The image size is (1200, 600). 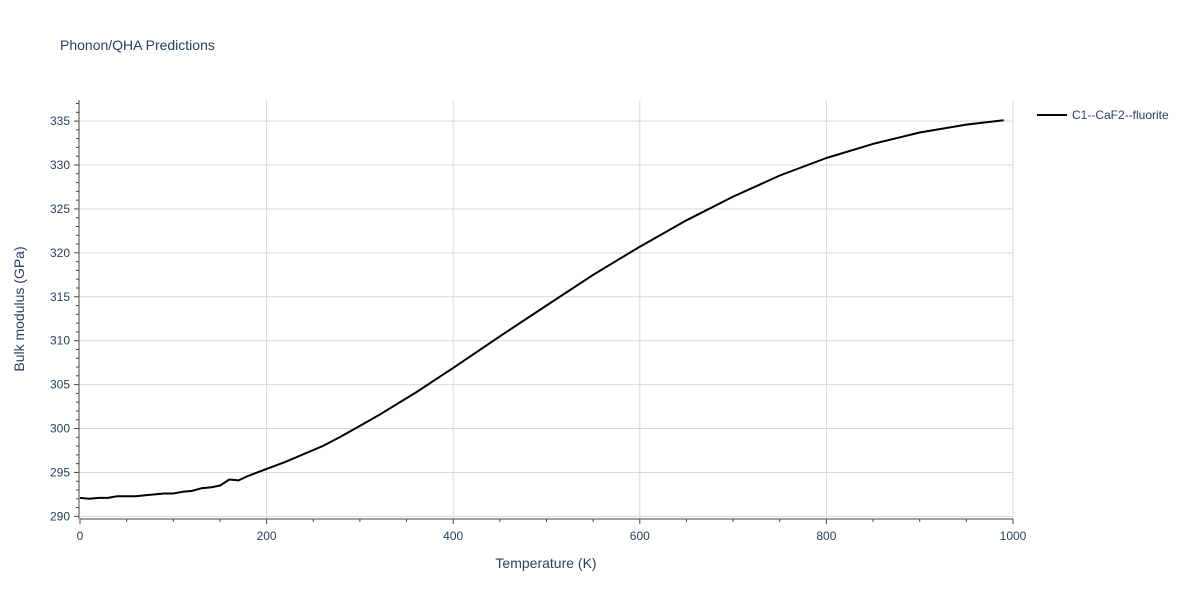 What do you see at coordinates (60, 472) in the screenshot?
I see `y-tick-label: 295` at bounding box center [60, 472].